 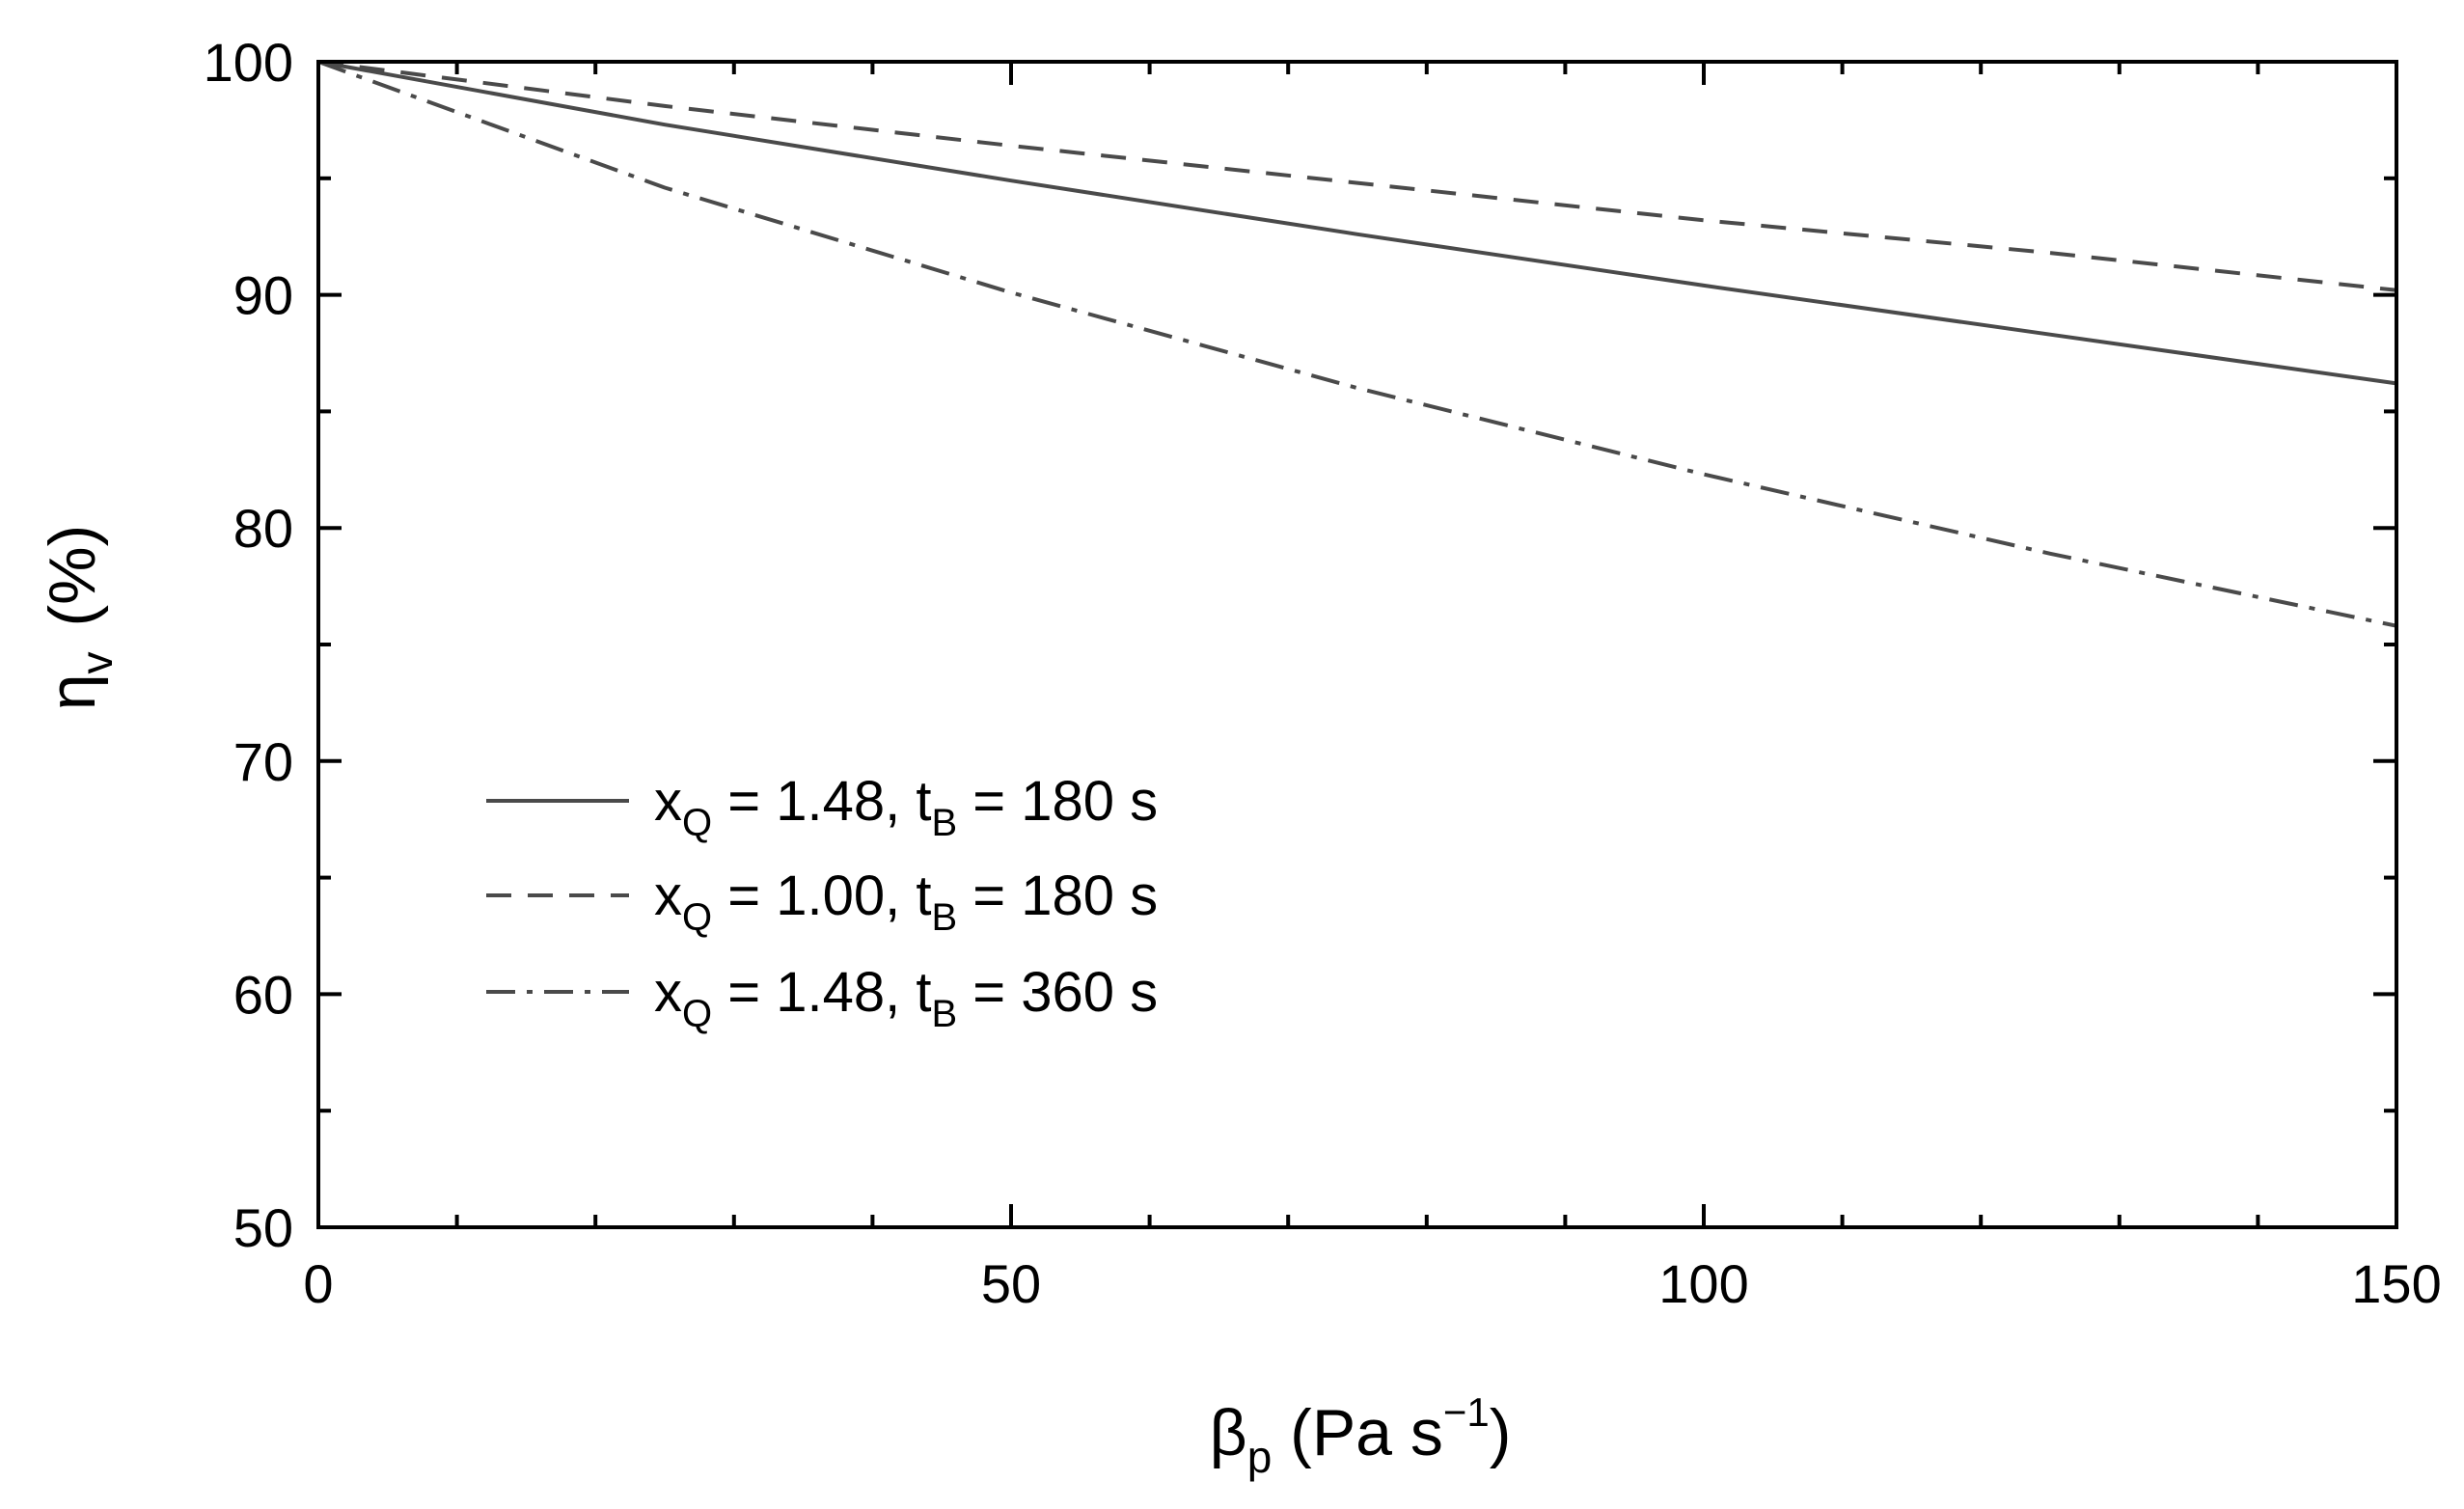 What do you see at coordinates (906, 901) in the screenshot?
I see `legend-label: xQ = 1.00, tB = 180 s` at bounding box center [906, 901].